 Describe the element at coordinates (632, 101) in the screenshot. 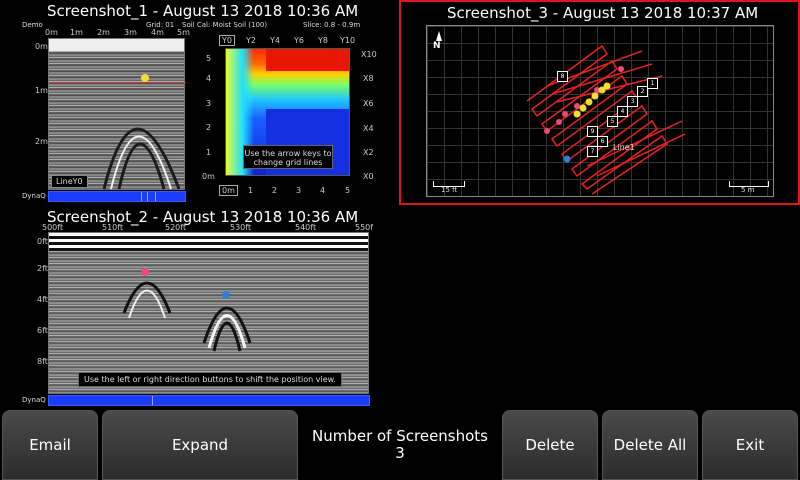

I see `flag-icon: 3` at that location.